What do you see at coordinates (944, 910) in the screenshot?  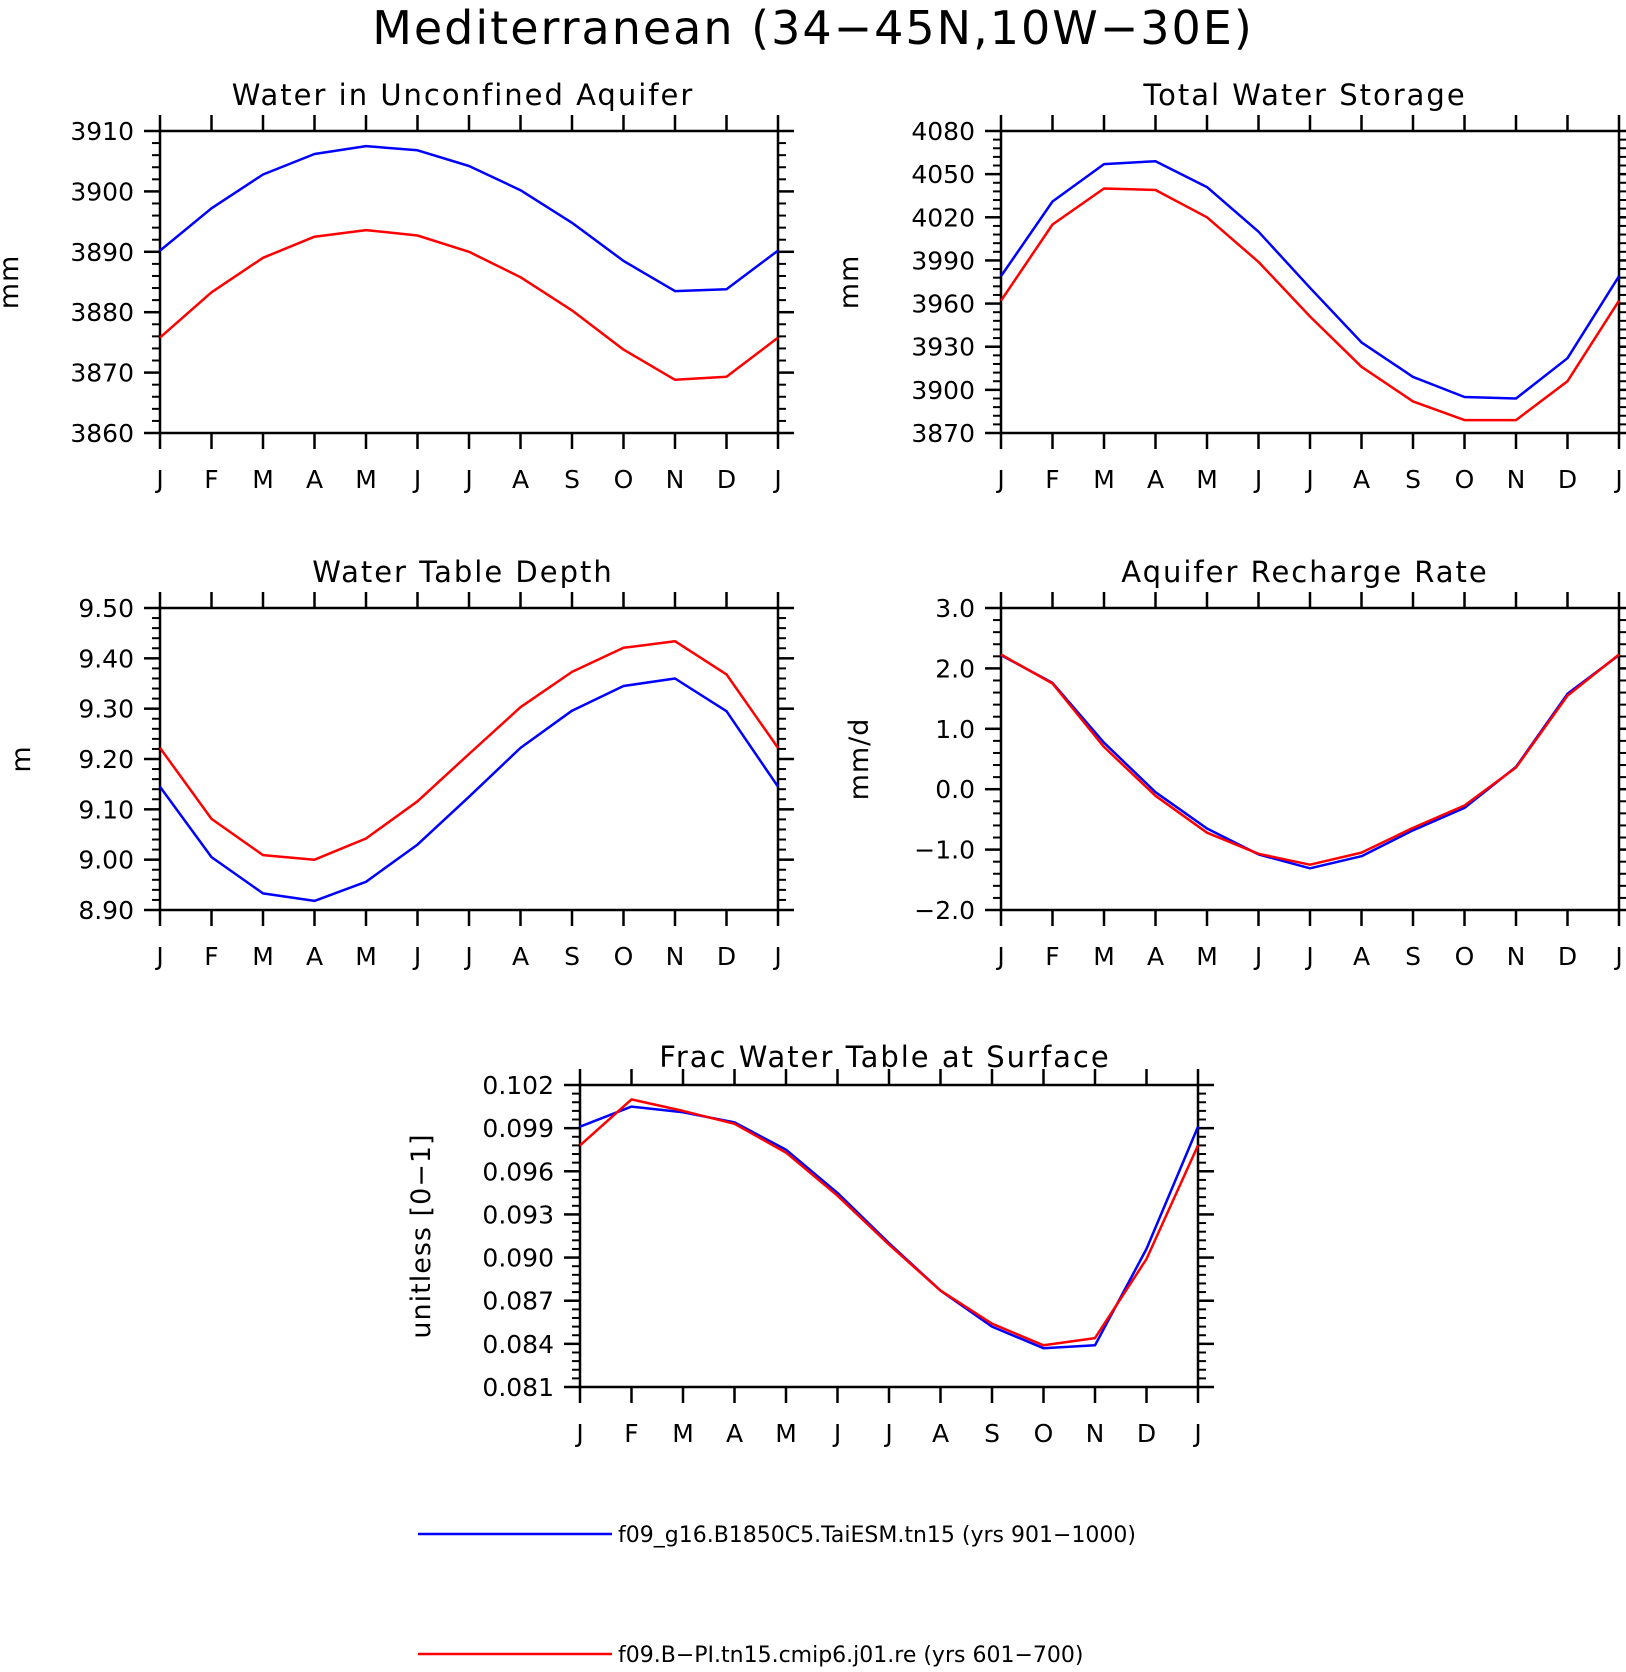 I see `y-tick-label: −2.0` at bounding box center [944, 910].